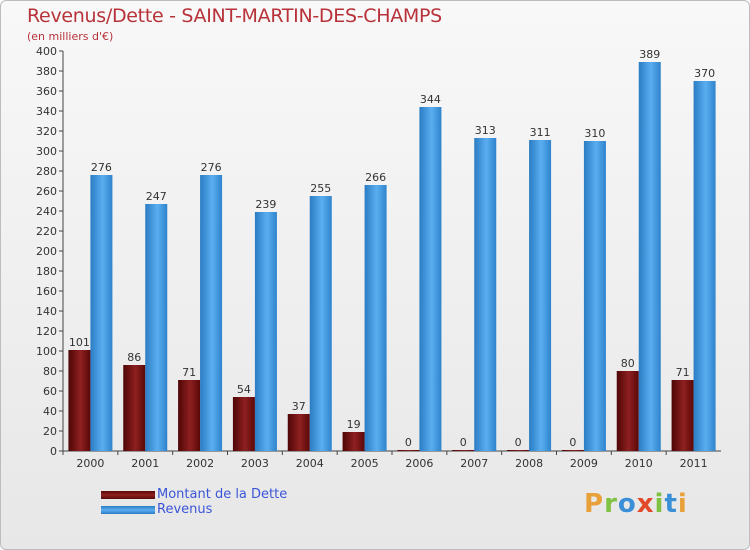 This screenshot has width=750, height=550. Describe the element at coordinates (572, 442) in the screenshot. I see `data-label-dette-2009: 0` at that location.